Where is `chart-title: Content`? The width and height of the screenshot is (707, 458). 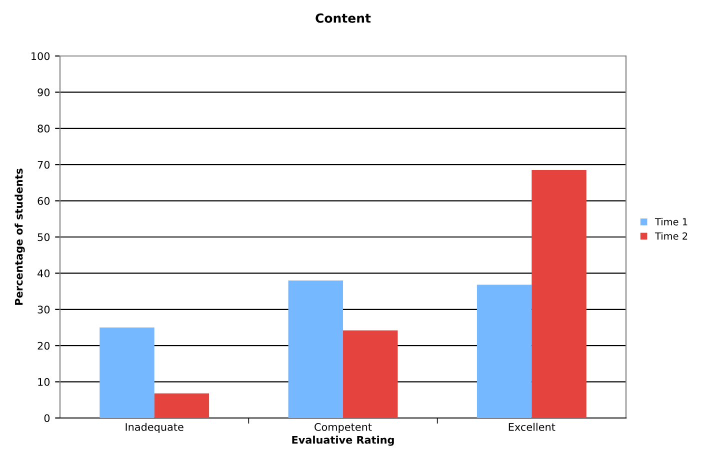
chart-title: Content is located at coordinates (343, 18).